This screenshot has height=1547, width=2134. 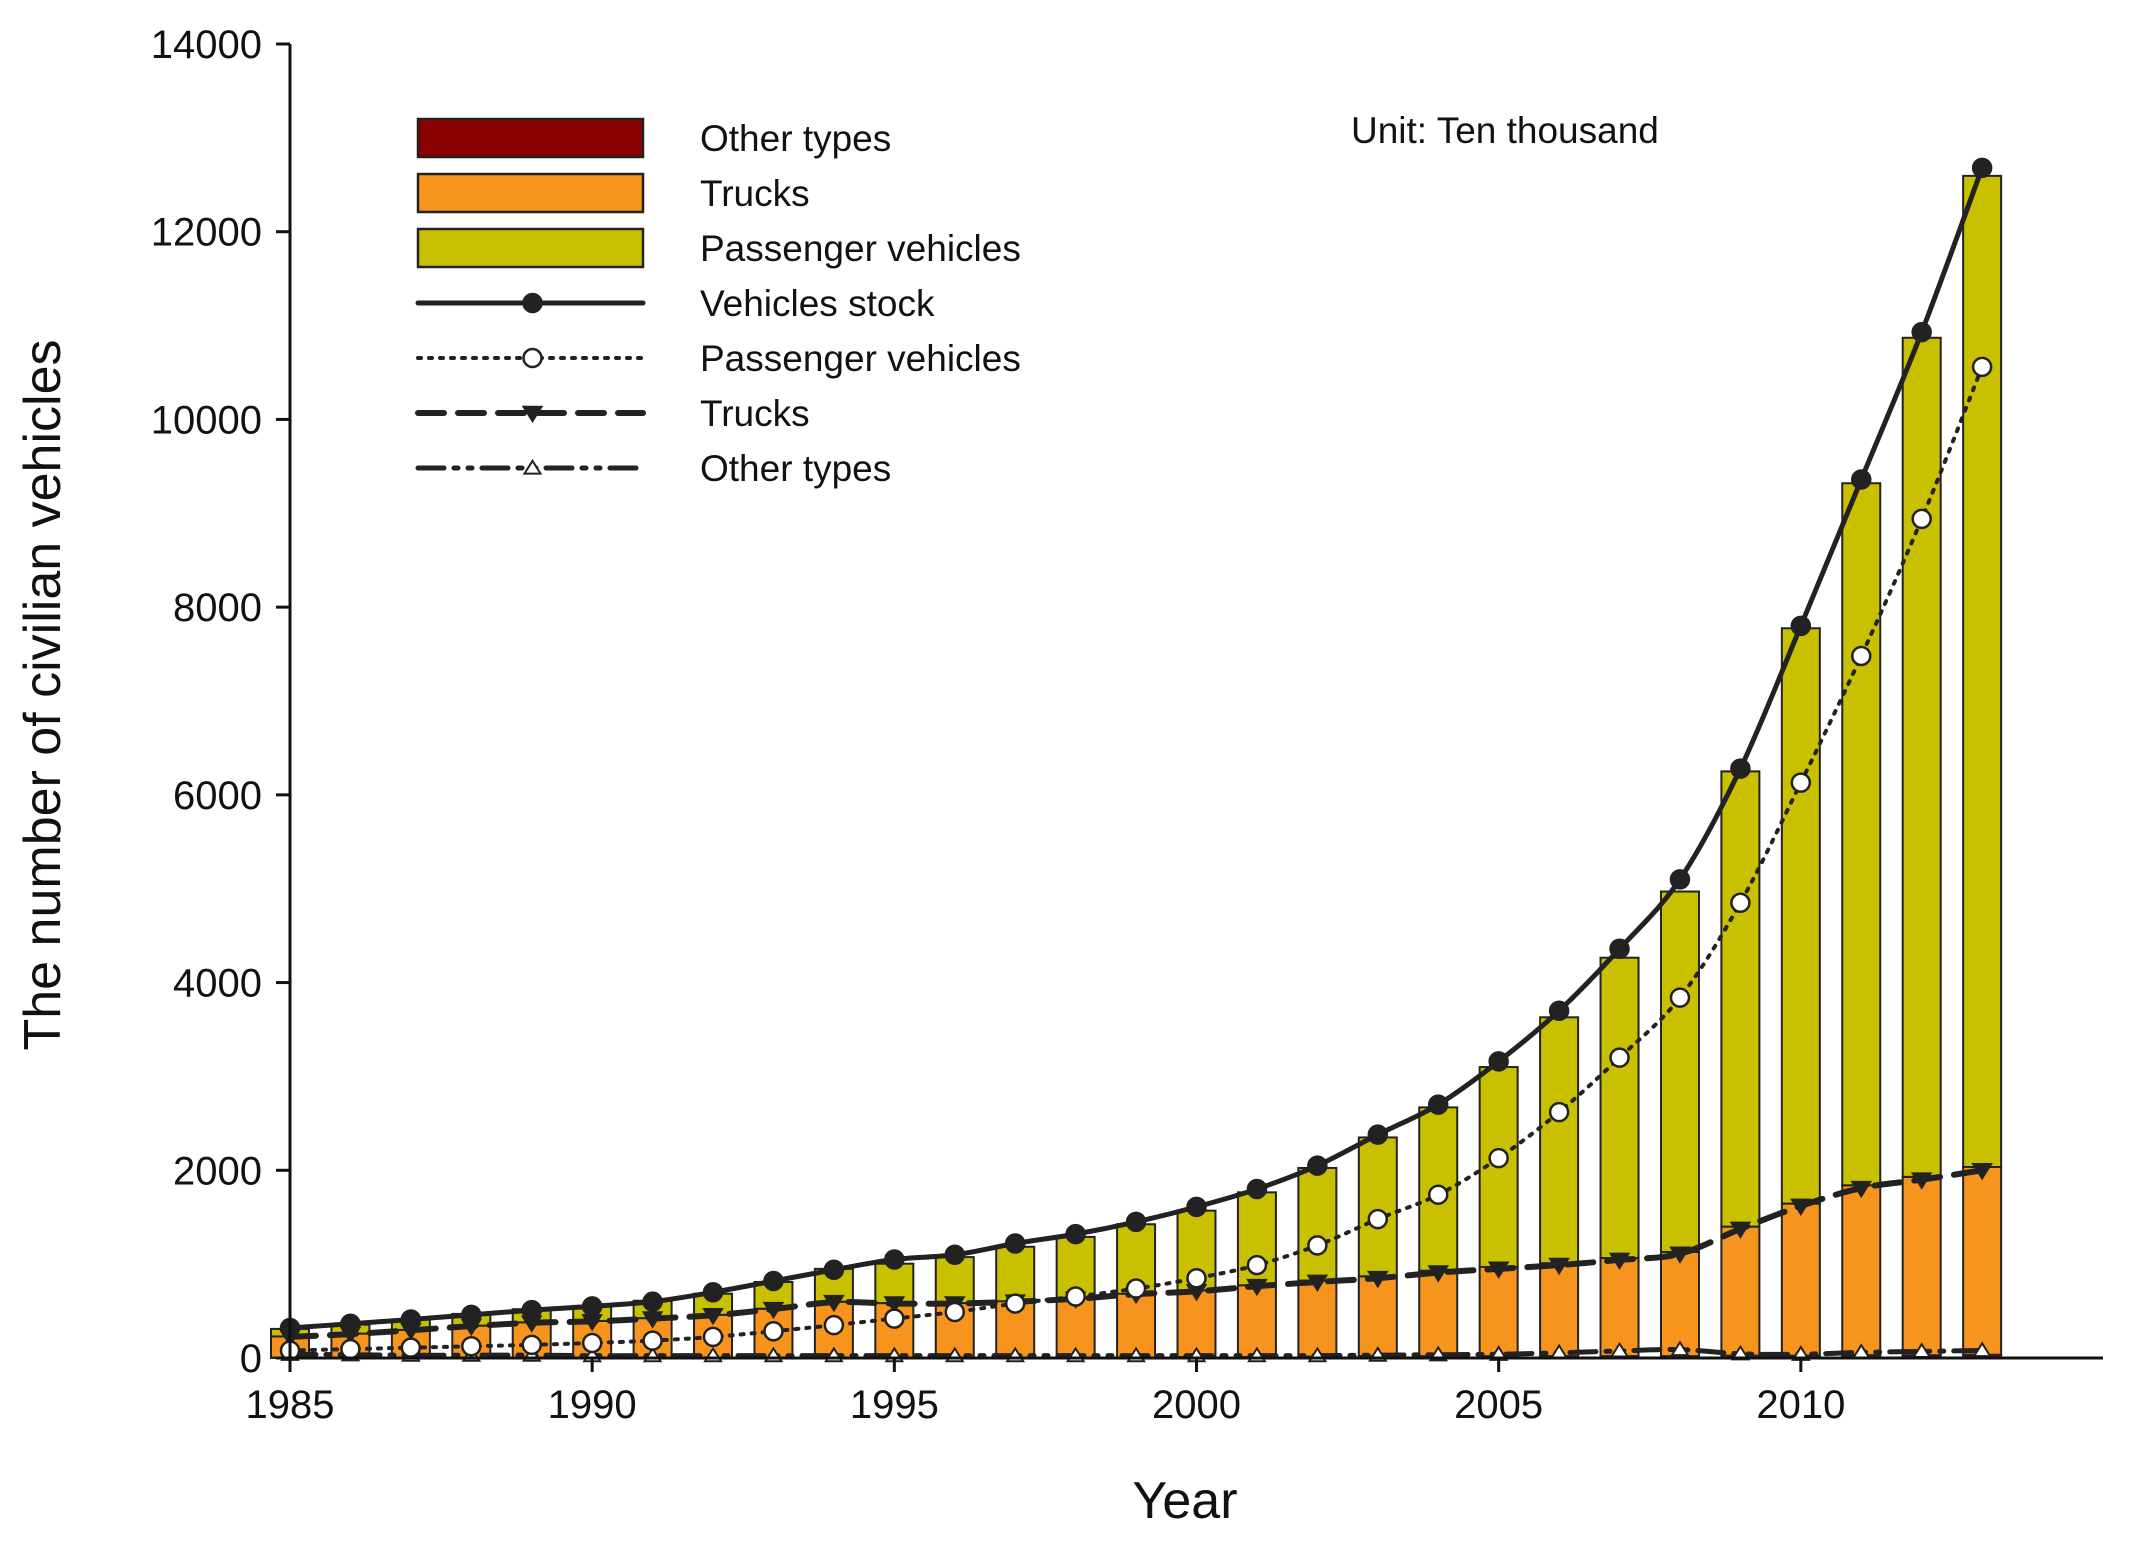 What do you see at coordinates (1378, 1134) in the screenshot?
I see `point-vehicles-stock-2003` at bounding box center [1378, 1134].